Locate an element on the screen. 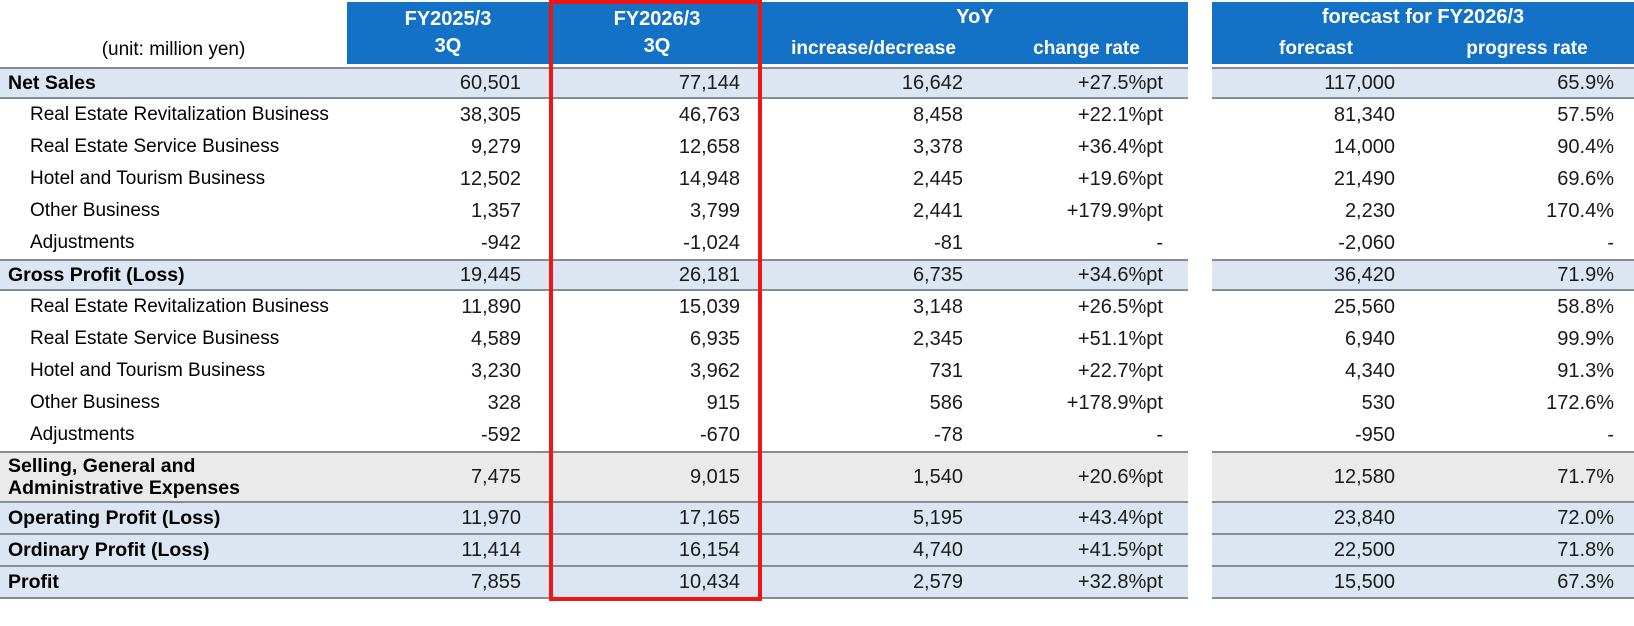 The image size is (1634, 626). cell-yoy-change-rate: +32.8%pt is located at coordinates (1086, 583).